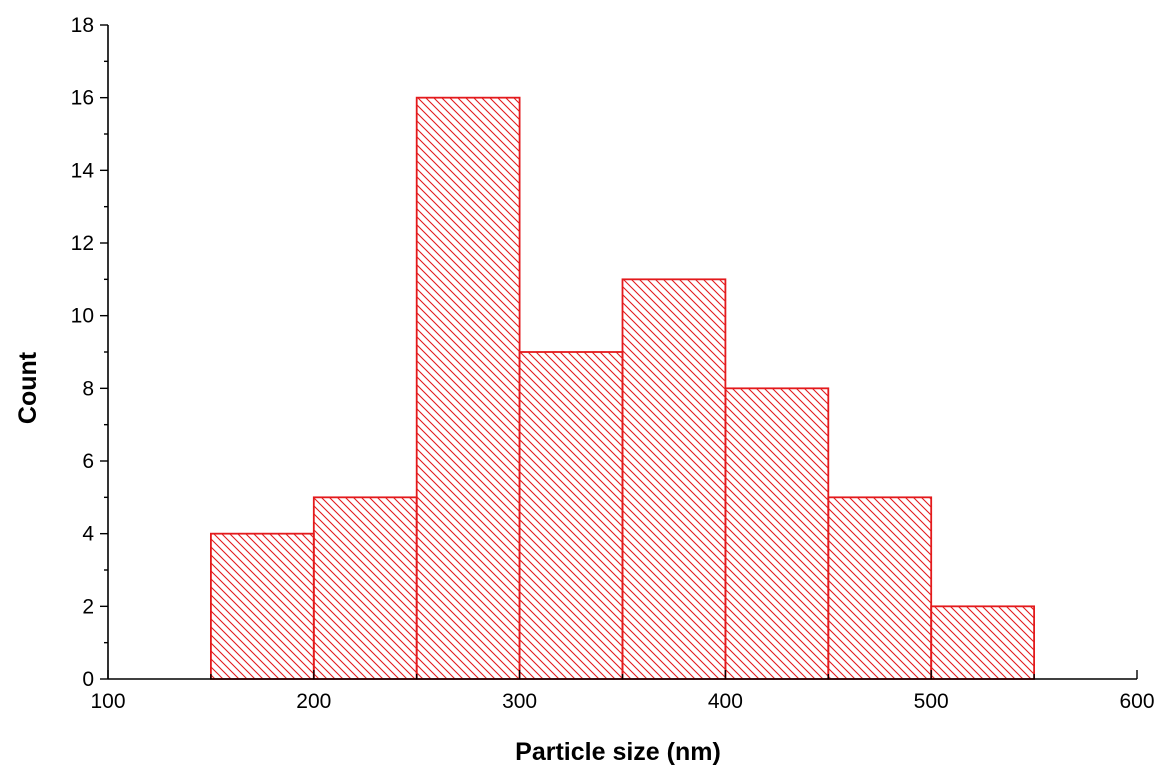 The width and height of the screenshot is (1165, 776). I want to click on x-tick-label: 200, so click(313, 701).